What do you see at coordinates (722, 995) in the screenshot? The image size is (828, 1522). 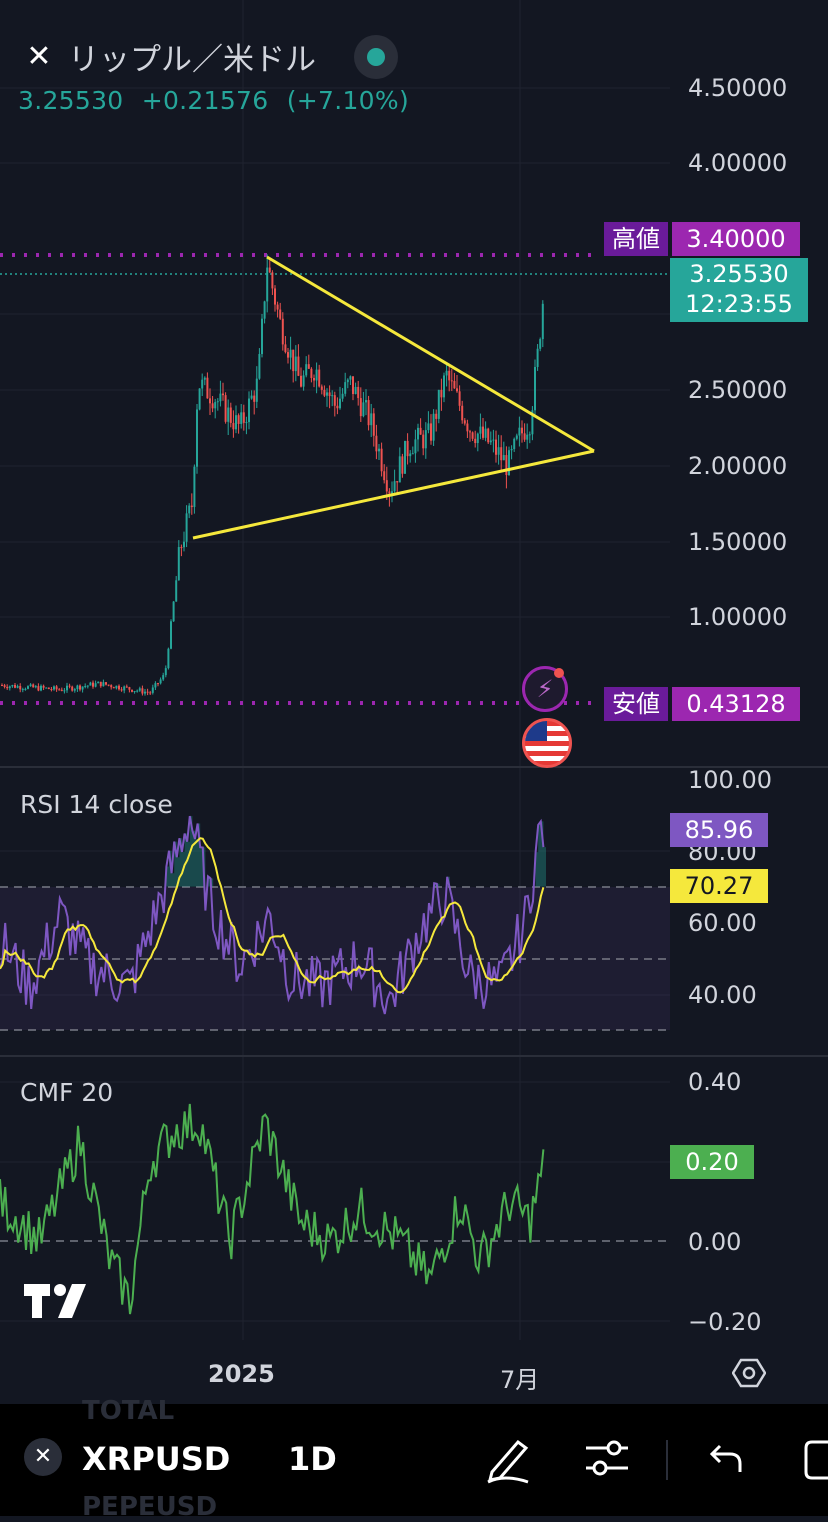 I see `rsi-tick: 40.00` at bounding box center [722, 995].